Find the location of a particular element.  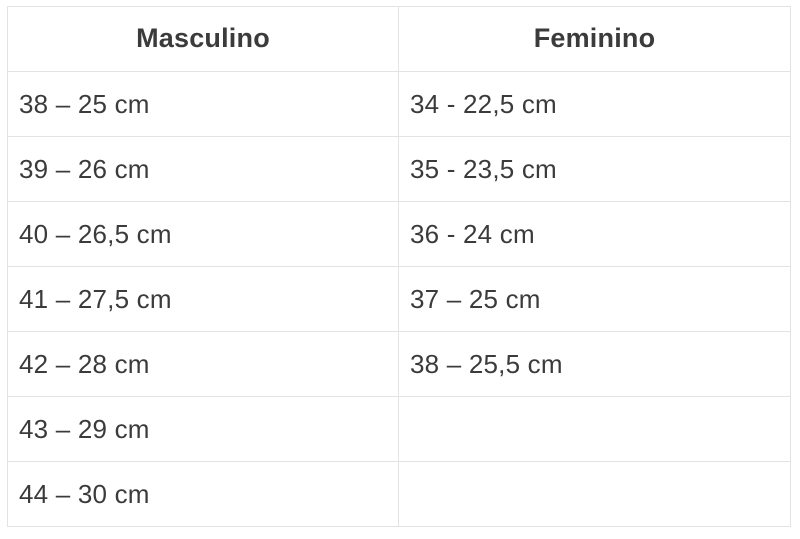

table-row: 38 – 25 cm 34 - 22,5 cm is located at coordinates (399, 104).